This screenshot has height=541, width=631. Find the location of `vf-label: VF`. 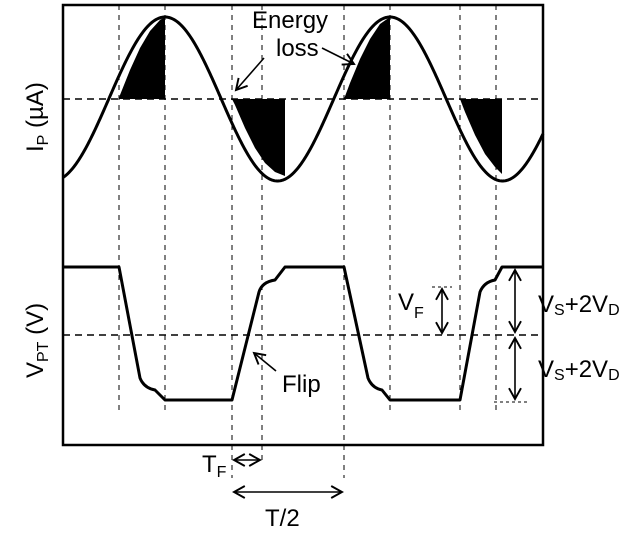

vf-label: VF is located at coordinates (411, 305).